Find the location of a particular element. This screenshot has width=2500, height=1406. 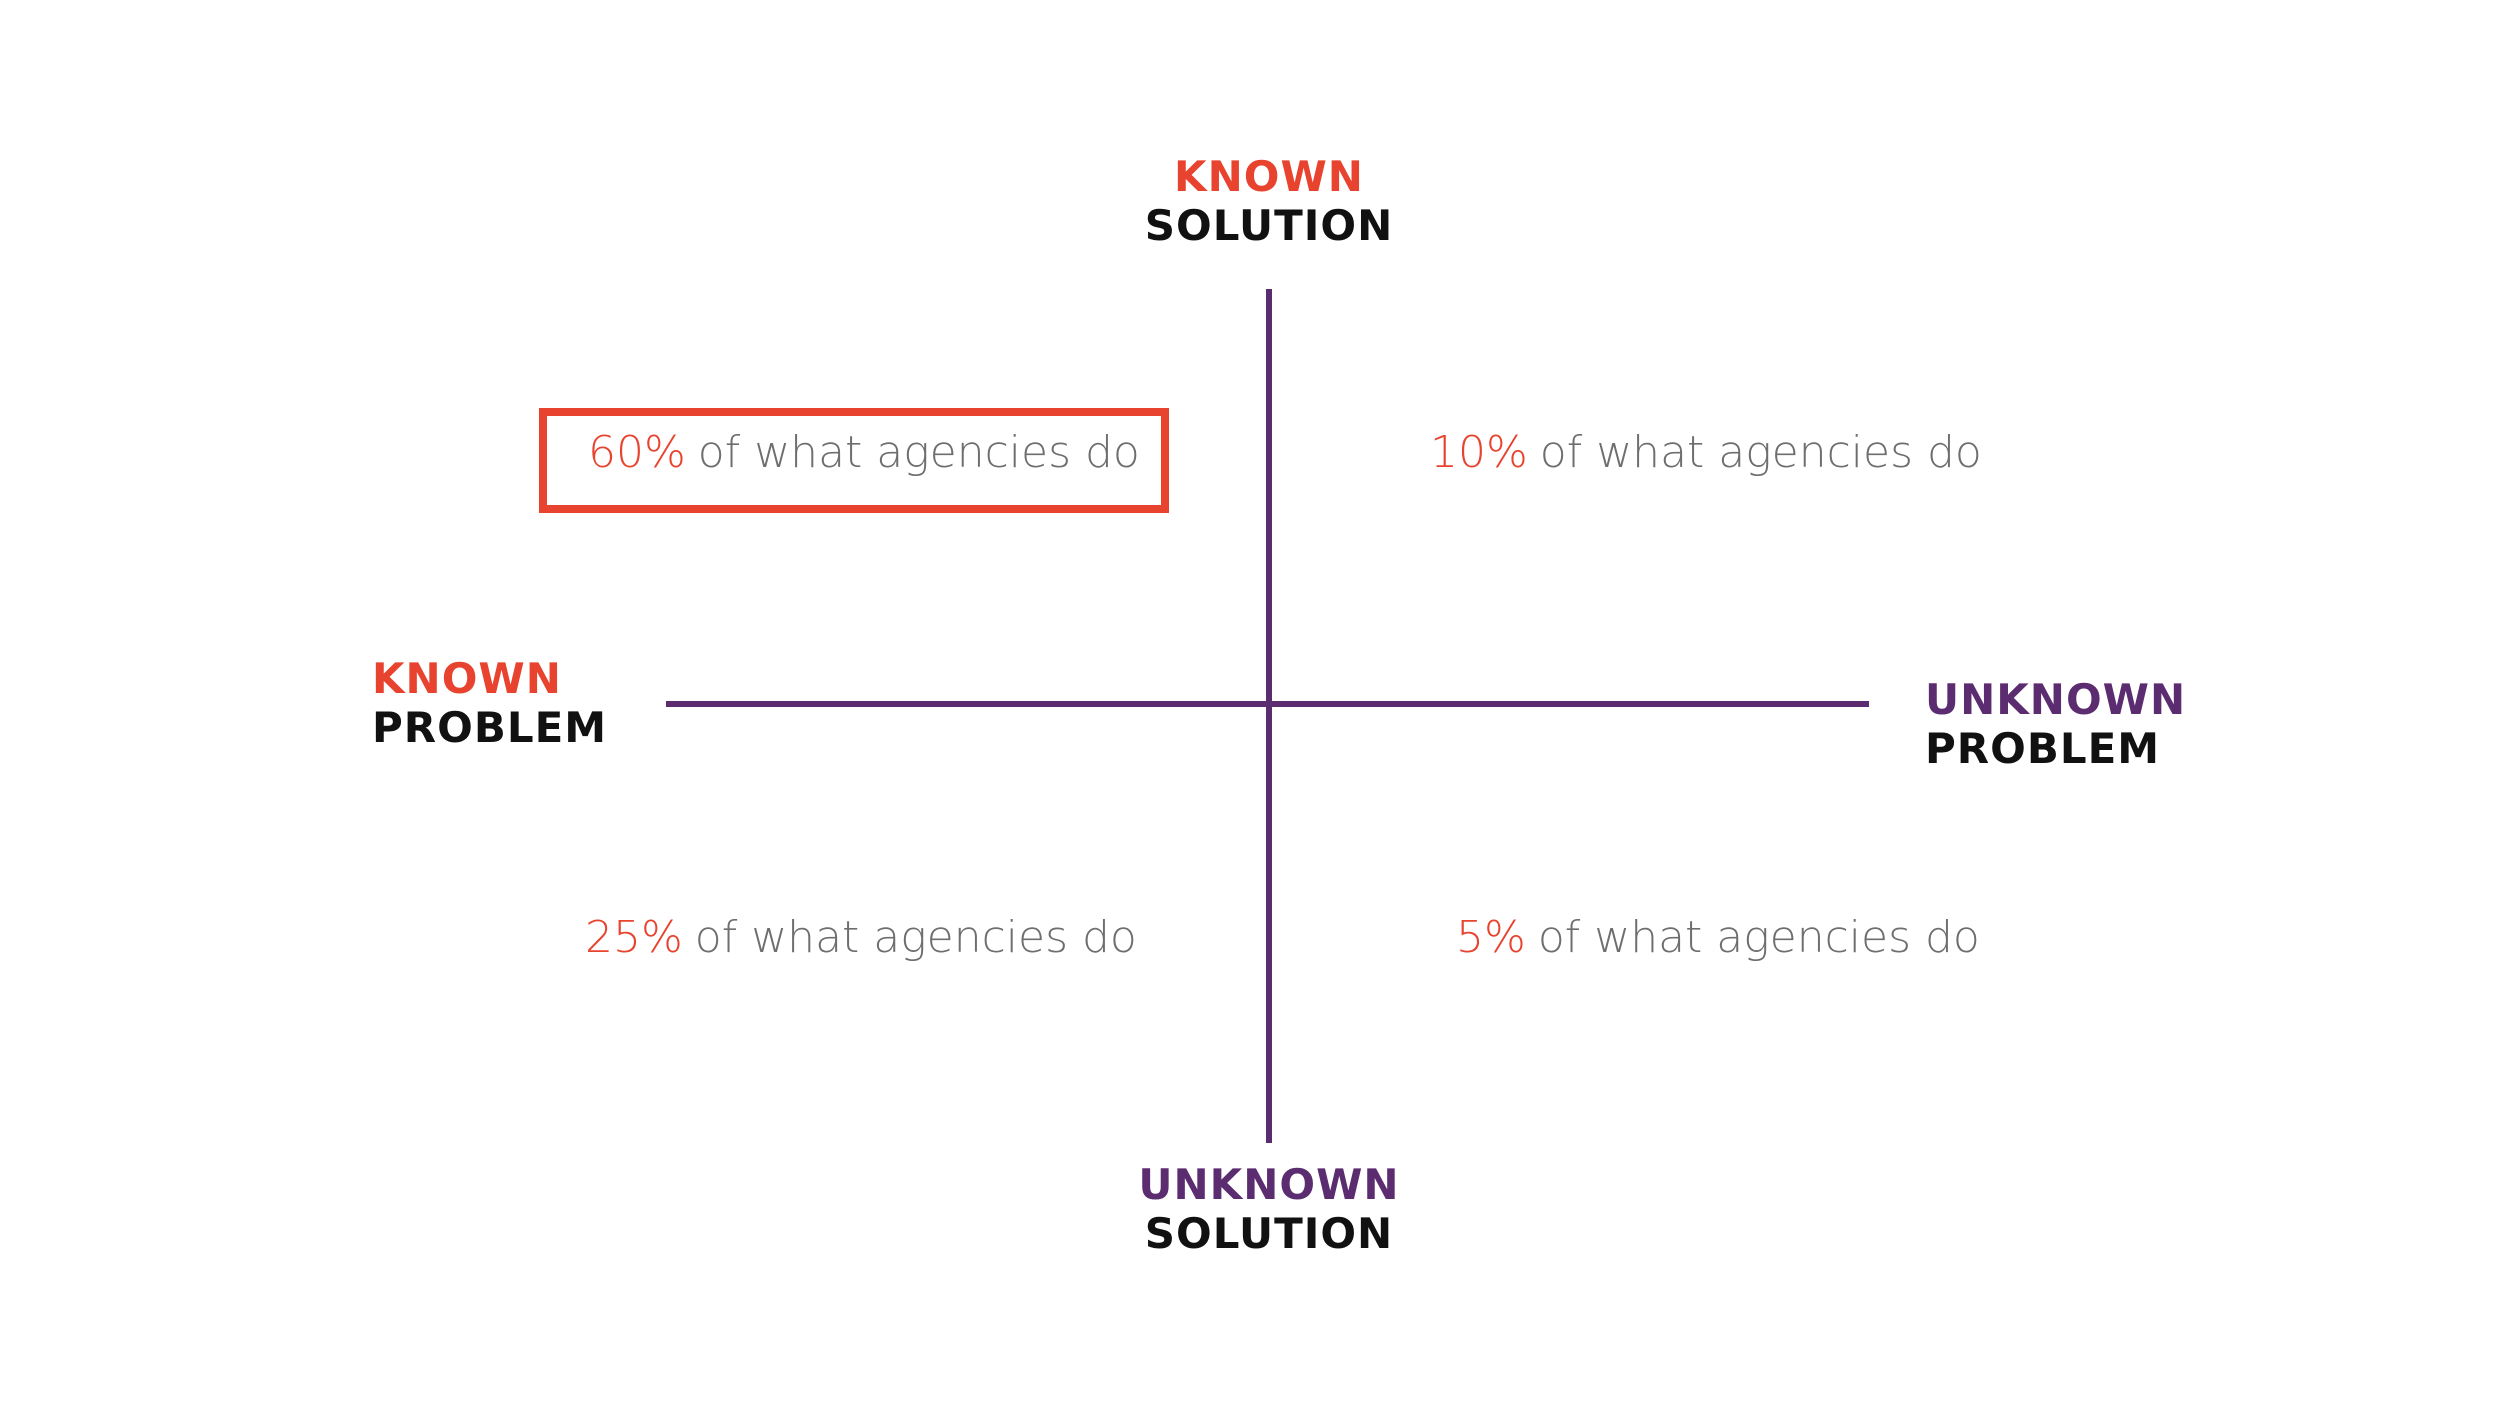

quadrant-known-problem-unknown-solution: 25% of what agencies do is located at coordinates (861, 938).